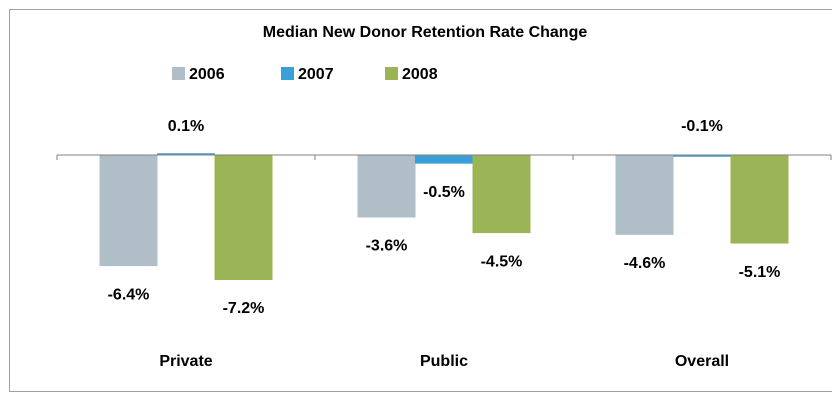 Image resolution: width=832 pixels, height=400 pixels. What do you see at coordinates (702, 361) in the screenshot?
I see `x-tick-label: Overall` at bounding box center [702, 361].